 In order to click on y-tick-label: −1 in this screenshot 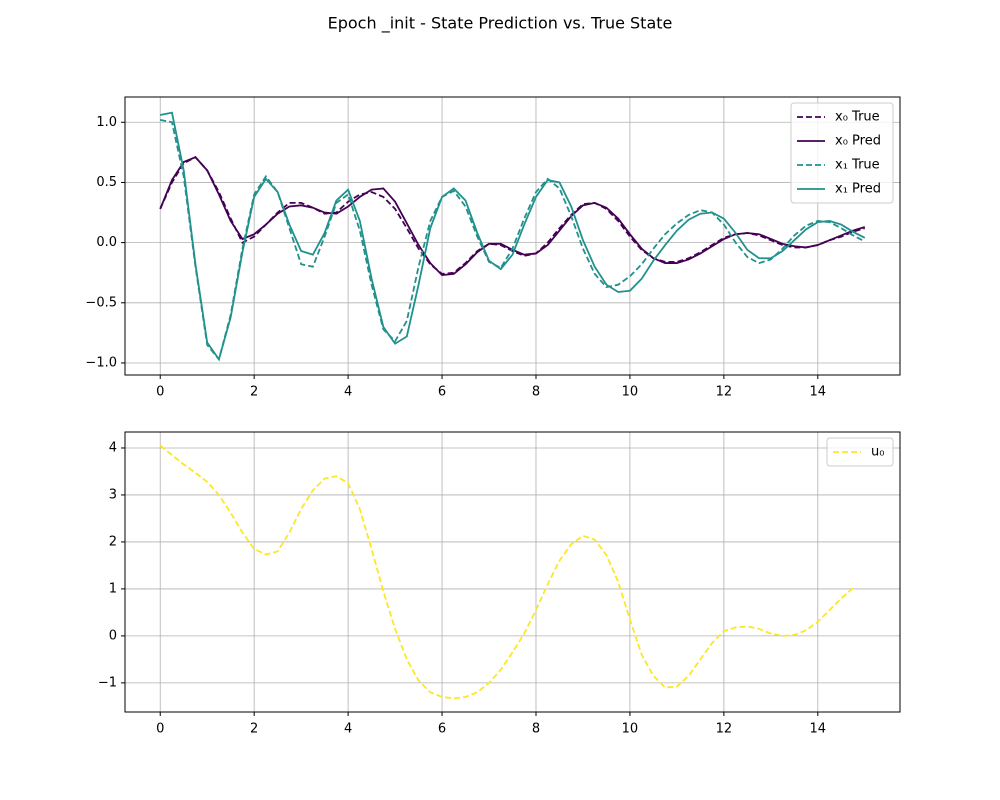, I will do `click(107, 682)`.